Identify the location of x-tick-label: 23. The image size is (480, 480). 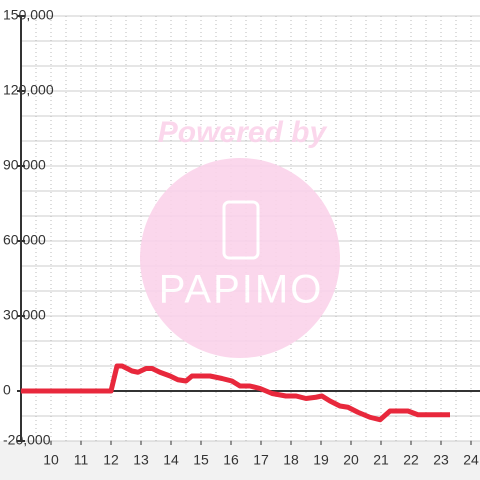
(441, 460).